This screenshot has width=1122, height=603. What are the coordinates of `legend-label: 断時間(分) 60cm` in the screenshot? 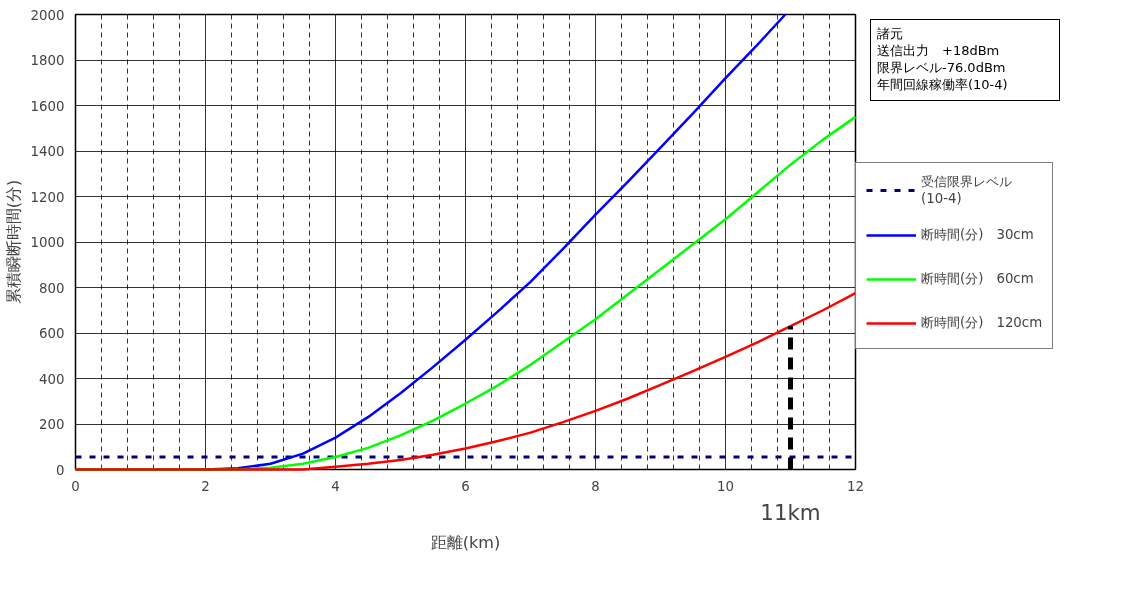 It's located at (977, 279).